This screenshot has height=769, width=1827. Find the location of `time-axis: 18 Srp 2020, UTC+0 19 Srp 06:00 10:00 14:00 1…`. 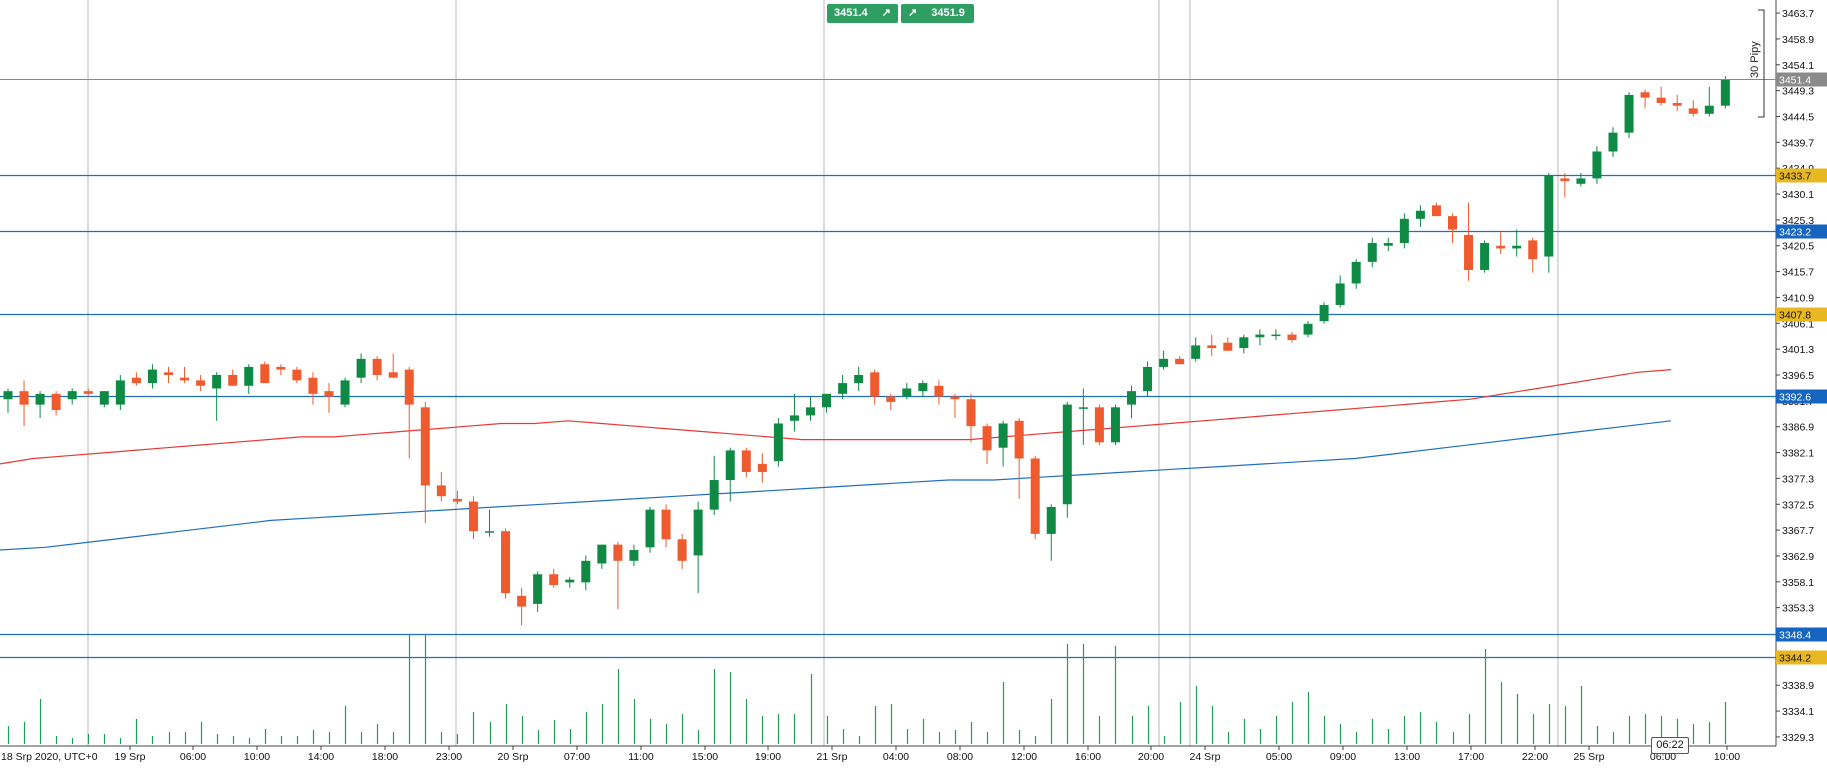

time-axis: 18 Srp 2020, UTC+0 19 Srp 06:00 10:00 14:00 1… is located at coordinates (870, 754).